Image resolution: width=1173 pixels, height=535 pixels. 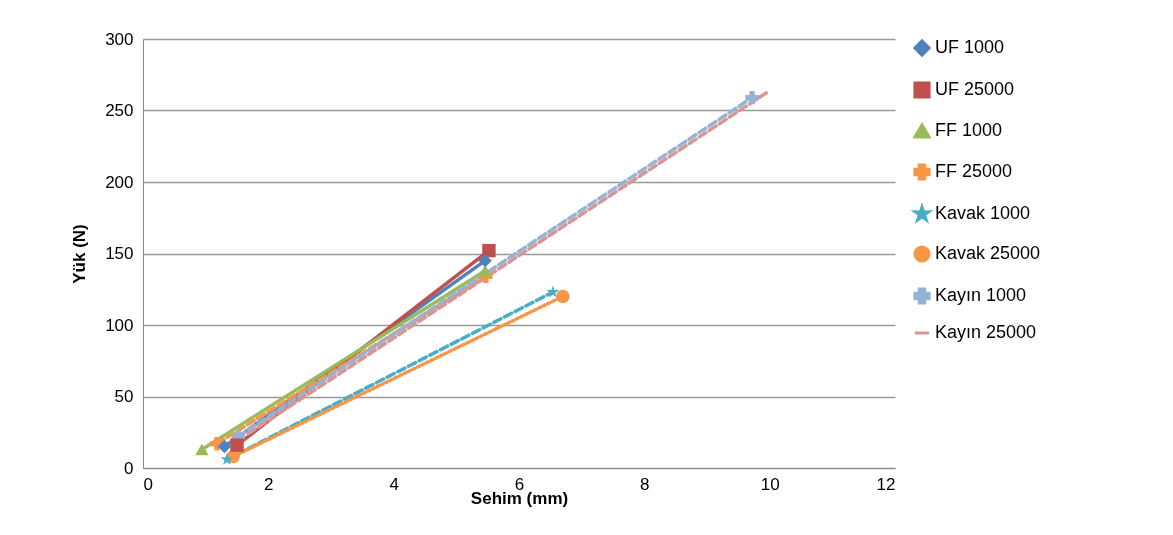 What do you see at coordinates (119, 110) in the screenshot?
I see `y-tick-label: 250` at bounding box center [119, 110].